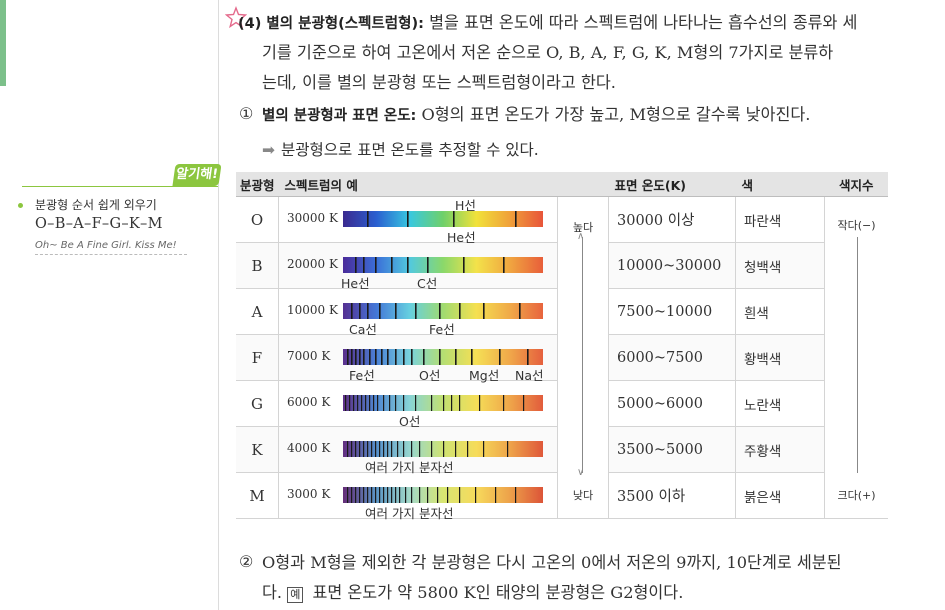  I want to click on example-tag: 예, so click(295, 595).